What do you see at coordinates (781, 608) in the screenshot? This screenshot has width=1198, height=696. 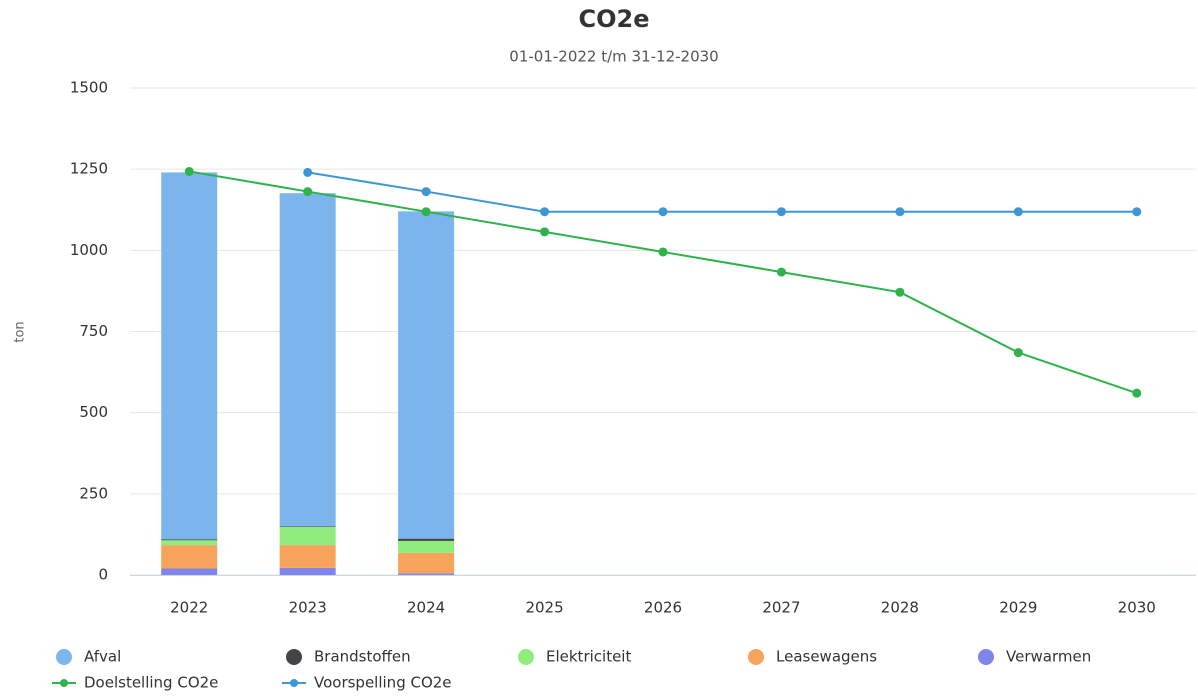 I see `x-tick-label: 2027` at bounding box center [781, 608].